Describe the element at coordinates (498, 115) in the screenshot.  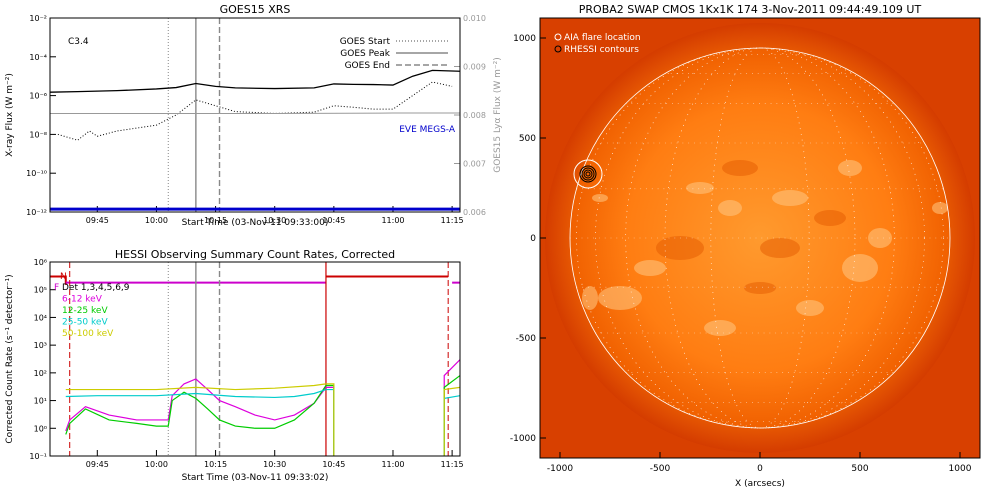
I see `goes-ylabel-right: GOES15 Lyα Flux (W m⁻²)` at that location.